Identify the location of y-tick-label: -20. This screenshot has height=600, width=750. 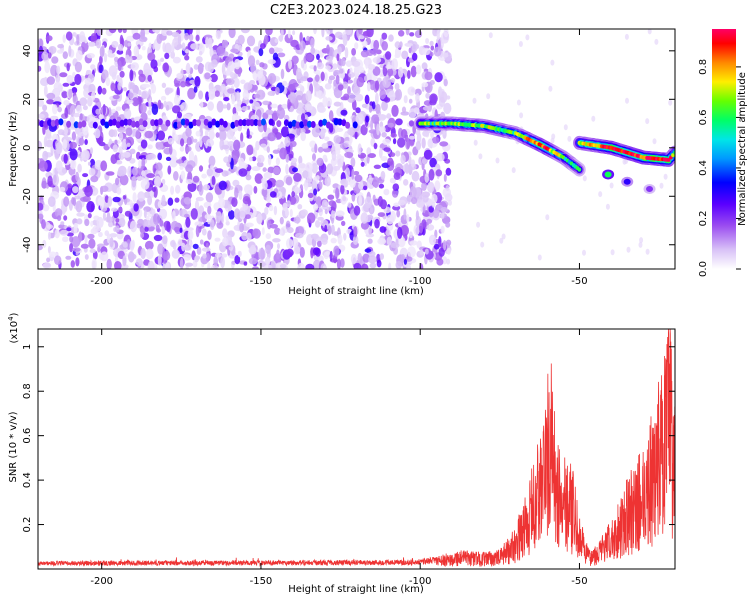
(27, 196).